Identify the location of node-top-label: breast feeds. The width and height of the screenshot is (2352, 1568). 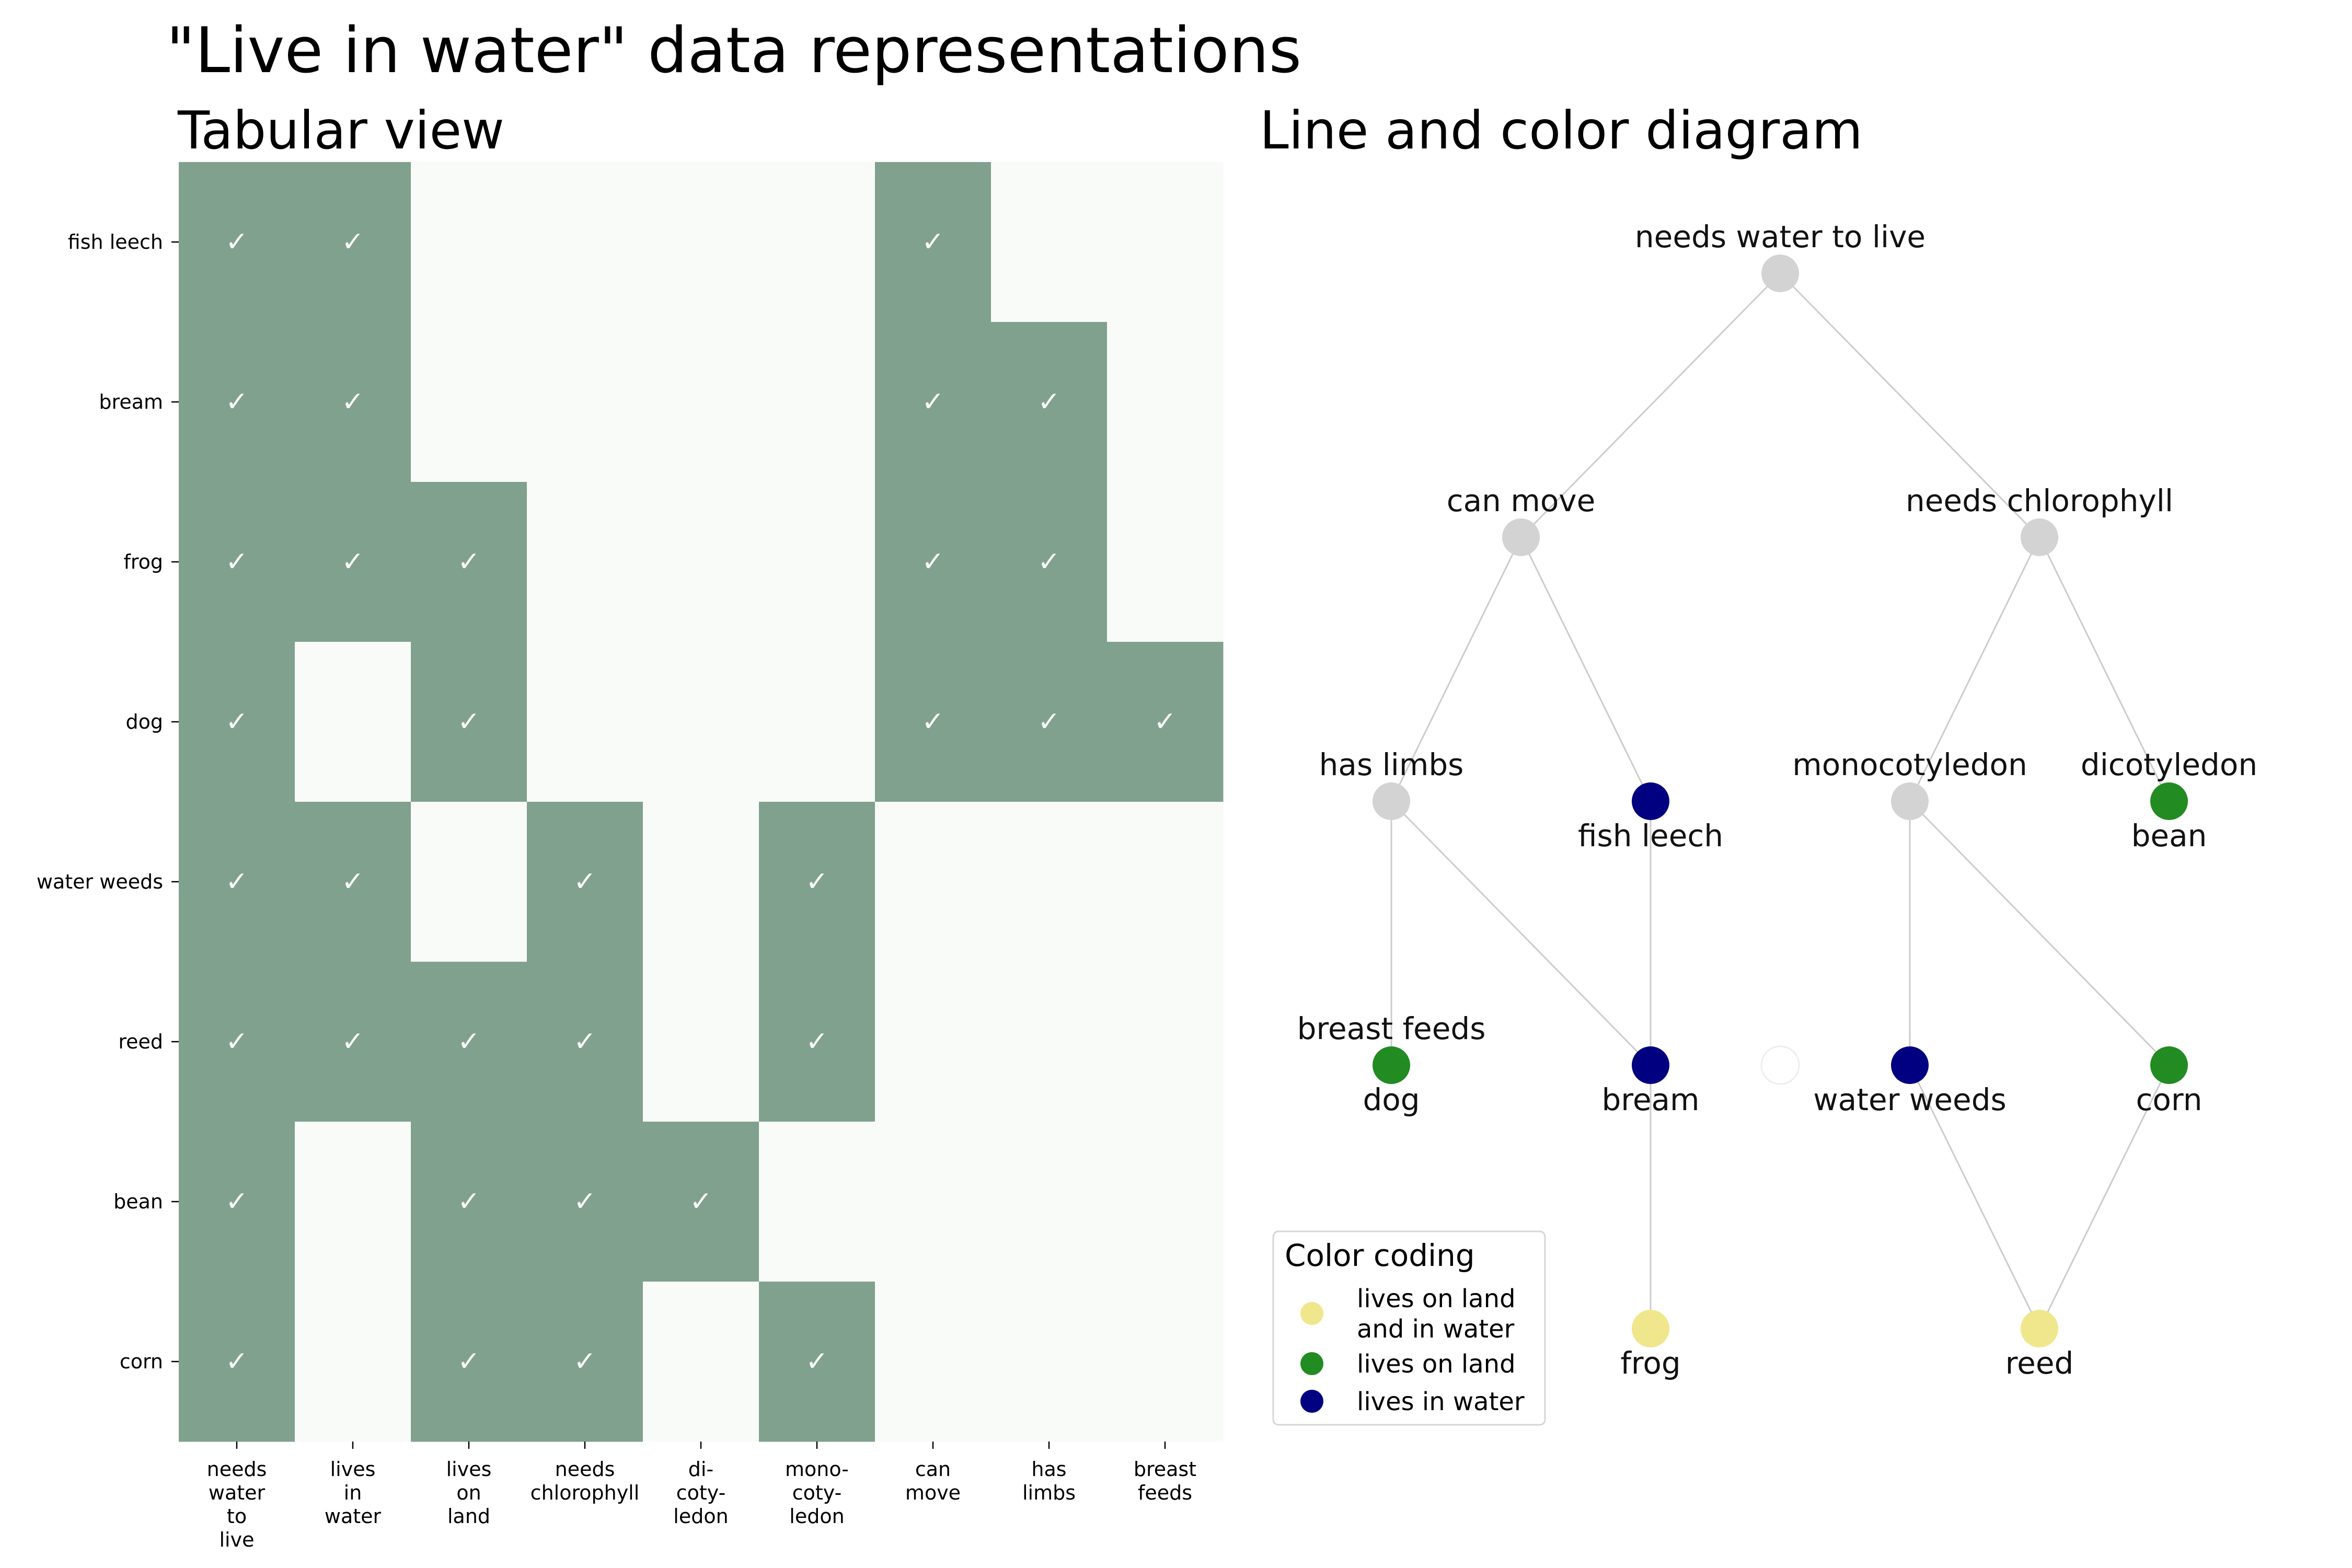
(1391, 1028).